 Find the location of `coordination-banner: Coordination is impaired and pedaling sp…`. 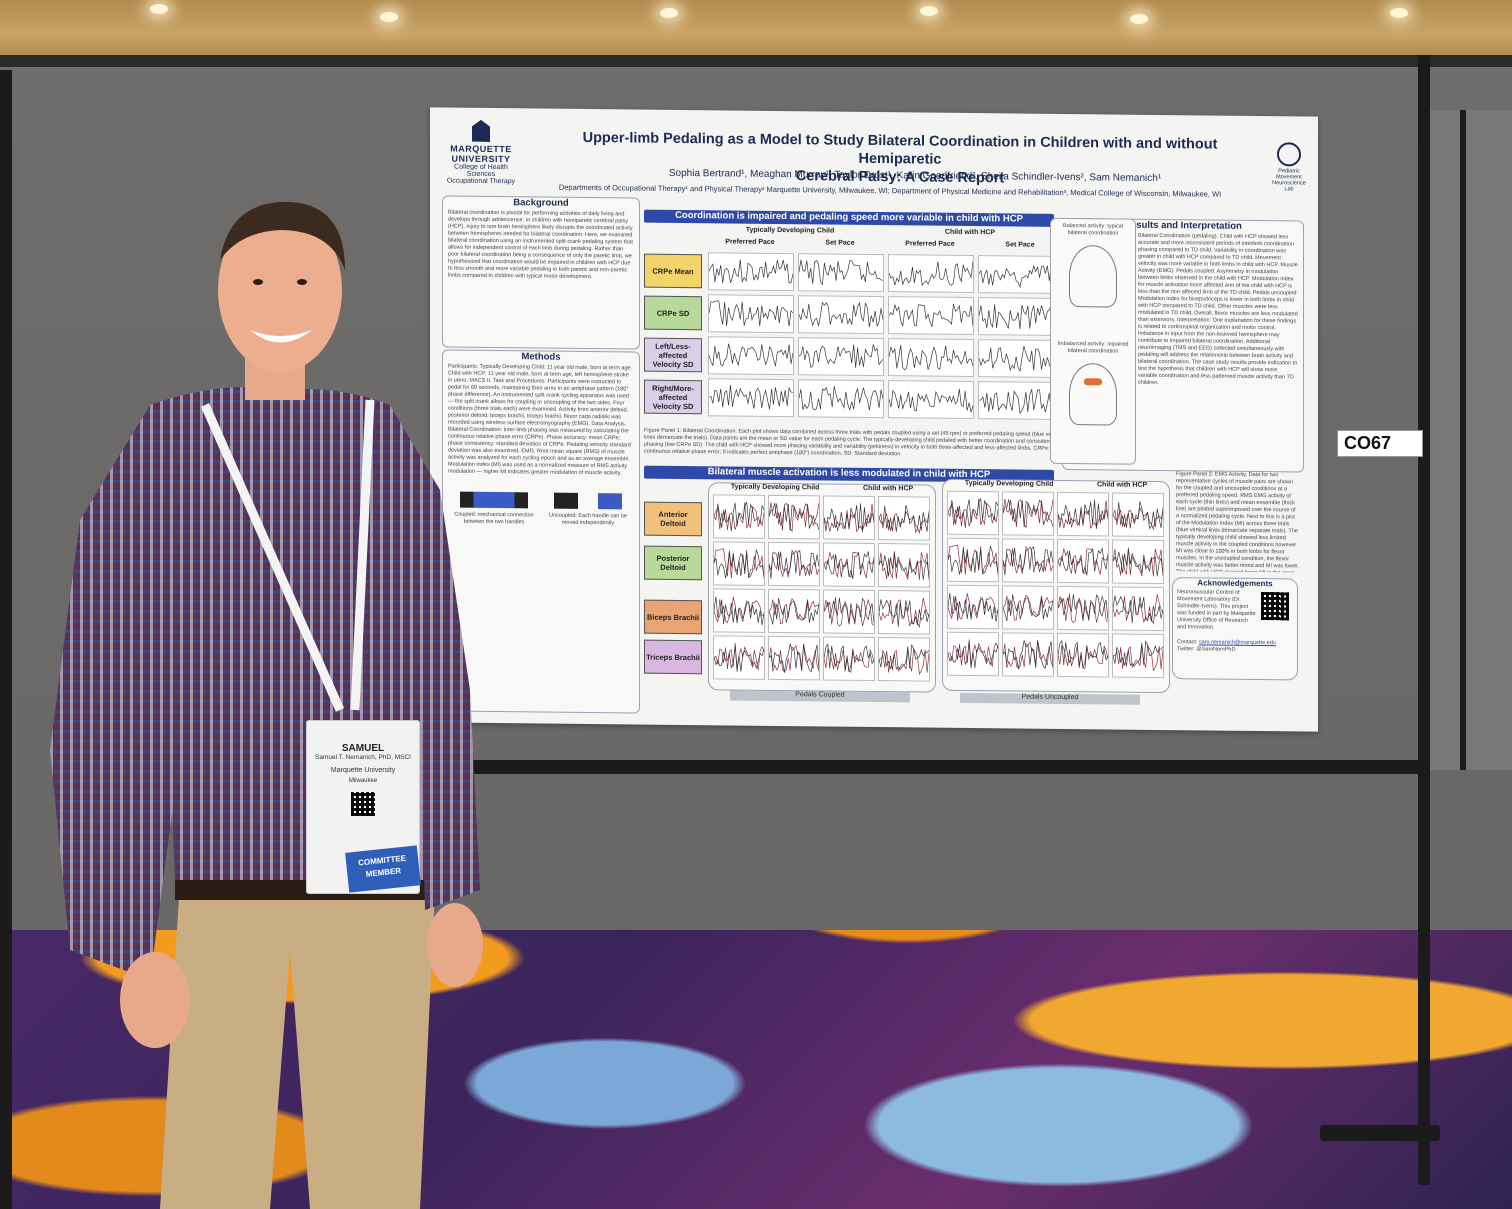

coordination-banner: Coordination is impaired and pedaling sp… is located at coordinates (849, 218).